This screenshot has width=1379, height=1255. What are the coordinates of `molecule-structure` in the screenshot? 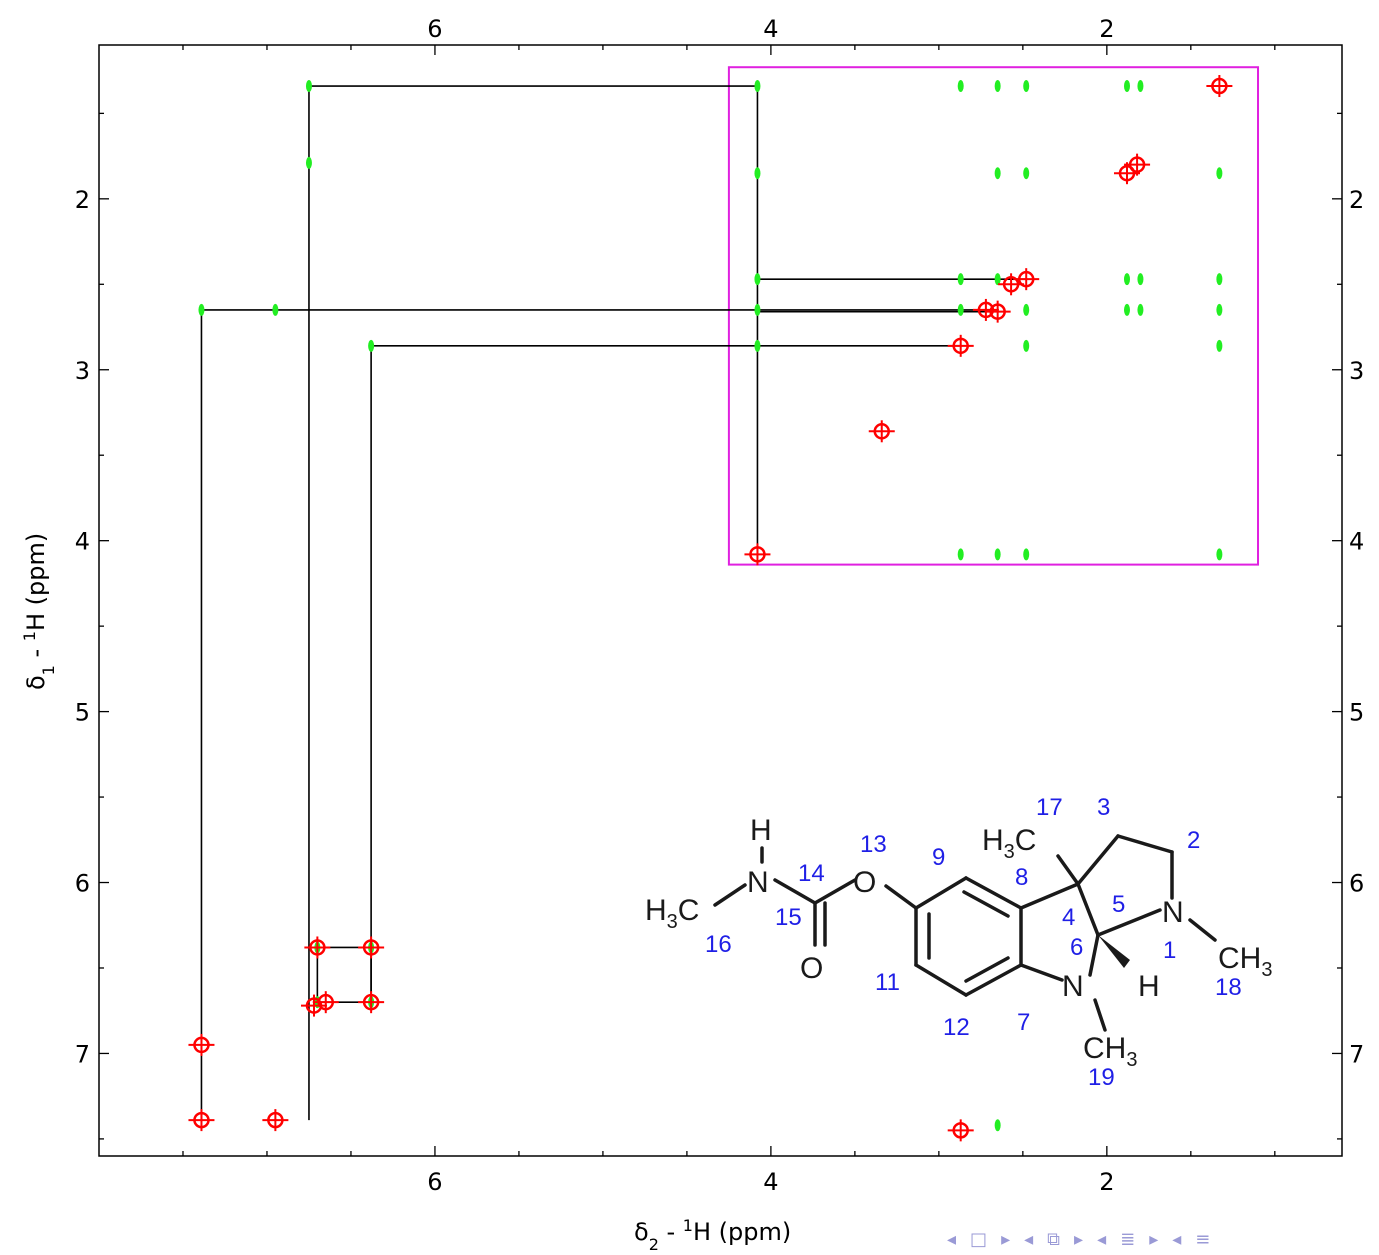 It's located at (965, 933).